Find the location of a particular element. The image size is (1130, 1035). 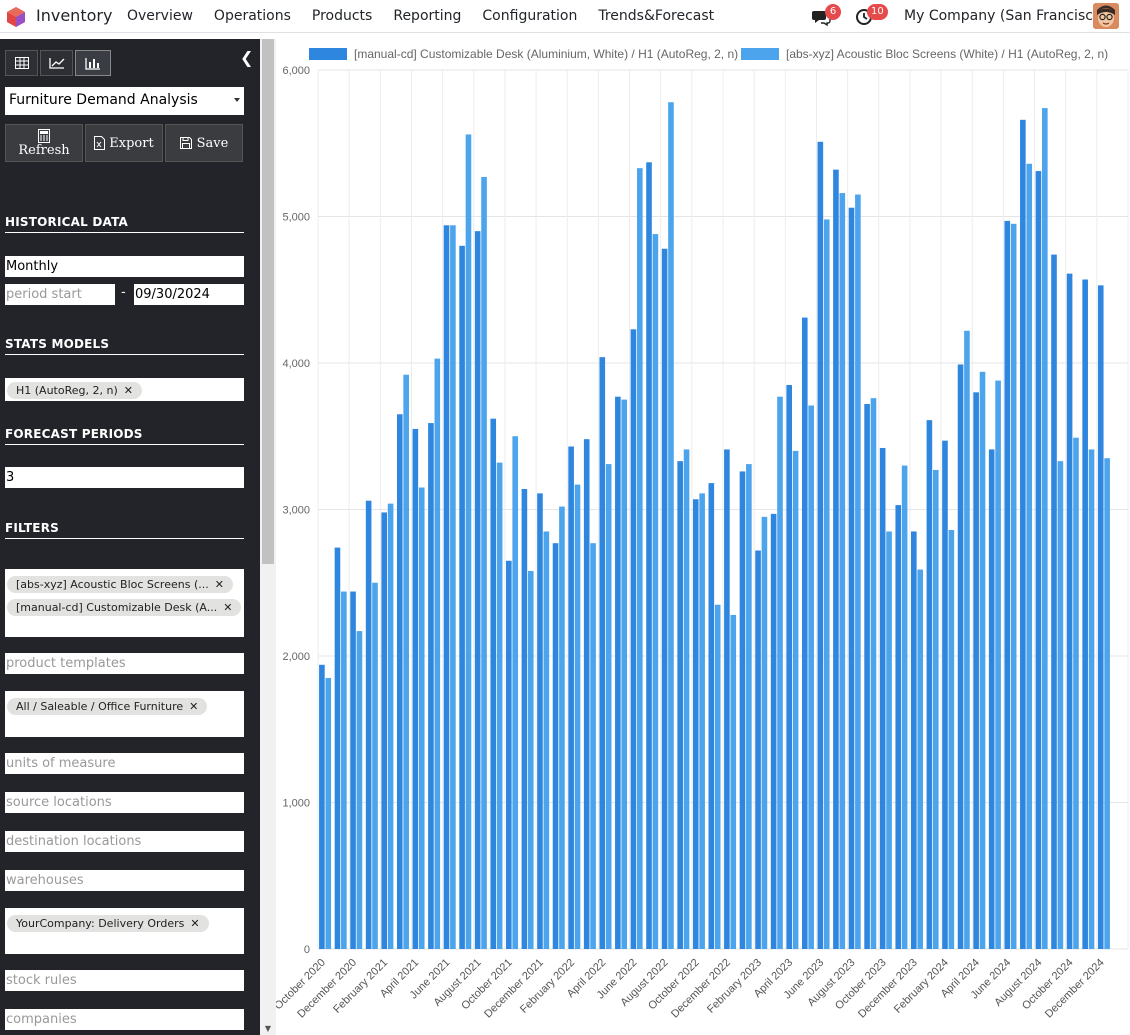

companies-field: companies is located at coordinates (124, 1019).